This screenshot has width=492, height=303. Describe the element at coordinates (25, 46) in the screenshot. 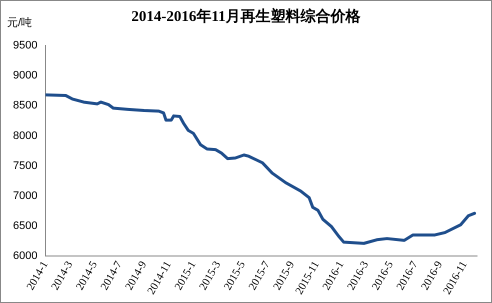

I see `y-tick-label: 9500` at that location.